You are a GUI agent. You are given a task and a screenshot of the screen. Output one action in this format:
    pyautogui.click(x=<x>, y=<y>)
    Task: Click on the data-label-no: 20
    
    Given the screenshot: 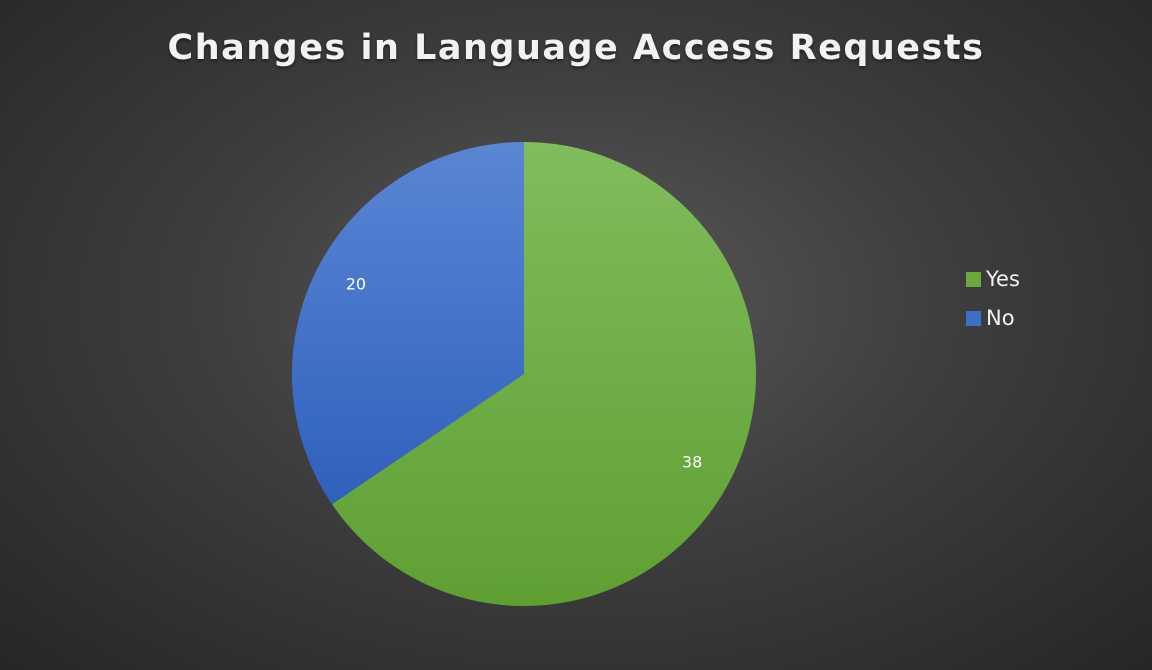 What is the action you would take?
    pyautogui.click(x=356, y=283)
    